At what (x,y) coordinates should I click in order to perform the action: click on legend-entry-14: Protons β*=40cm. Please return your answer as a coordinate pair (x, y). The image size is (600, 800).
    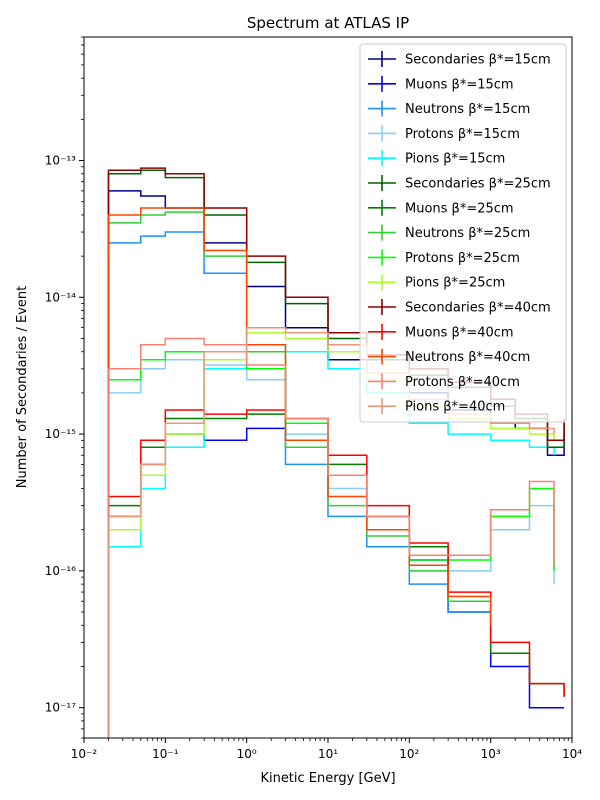
    Looking at the image, I should click on (444, 381).